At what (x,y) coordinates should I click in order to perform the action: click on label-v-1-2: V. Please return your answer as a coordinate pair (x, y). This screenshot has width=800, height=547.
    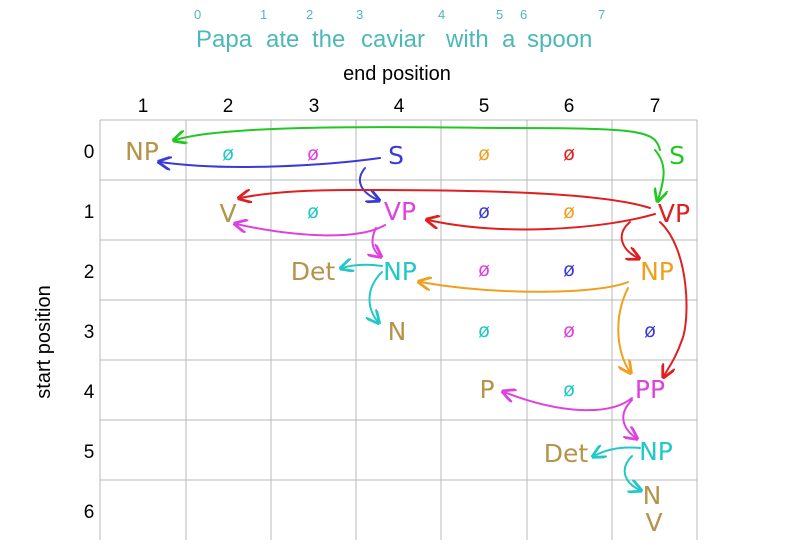
    Looking at the image, I should click on (227, 213).